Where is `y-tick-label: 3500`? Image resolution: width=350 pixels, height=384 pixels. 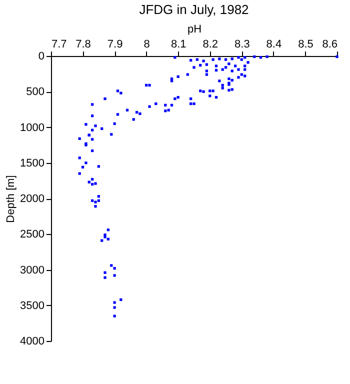
y-tick-label: 3500 is located at coordinates (32, 306).